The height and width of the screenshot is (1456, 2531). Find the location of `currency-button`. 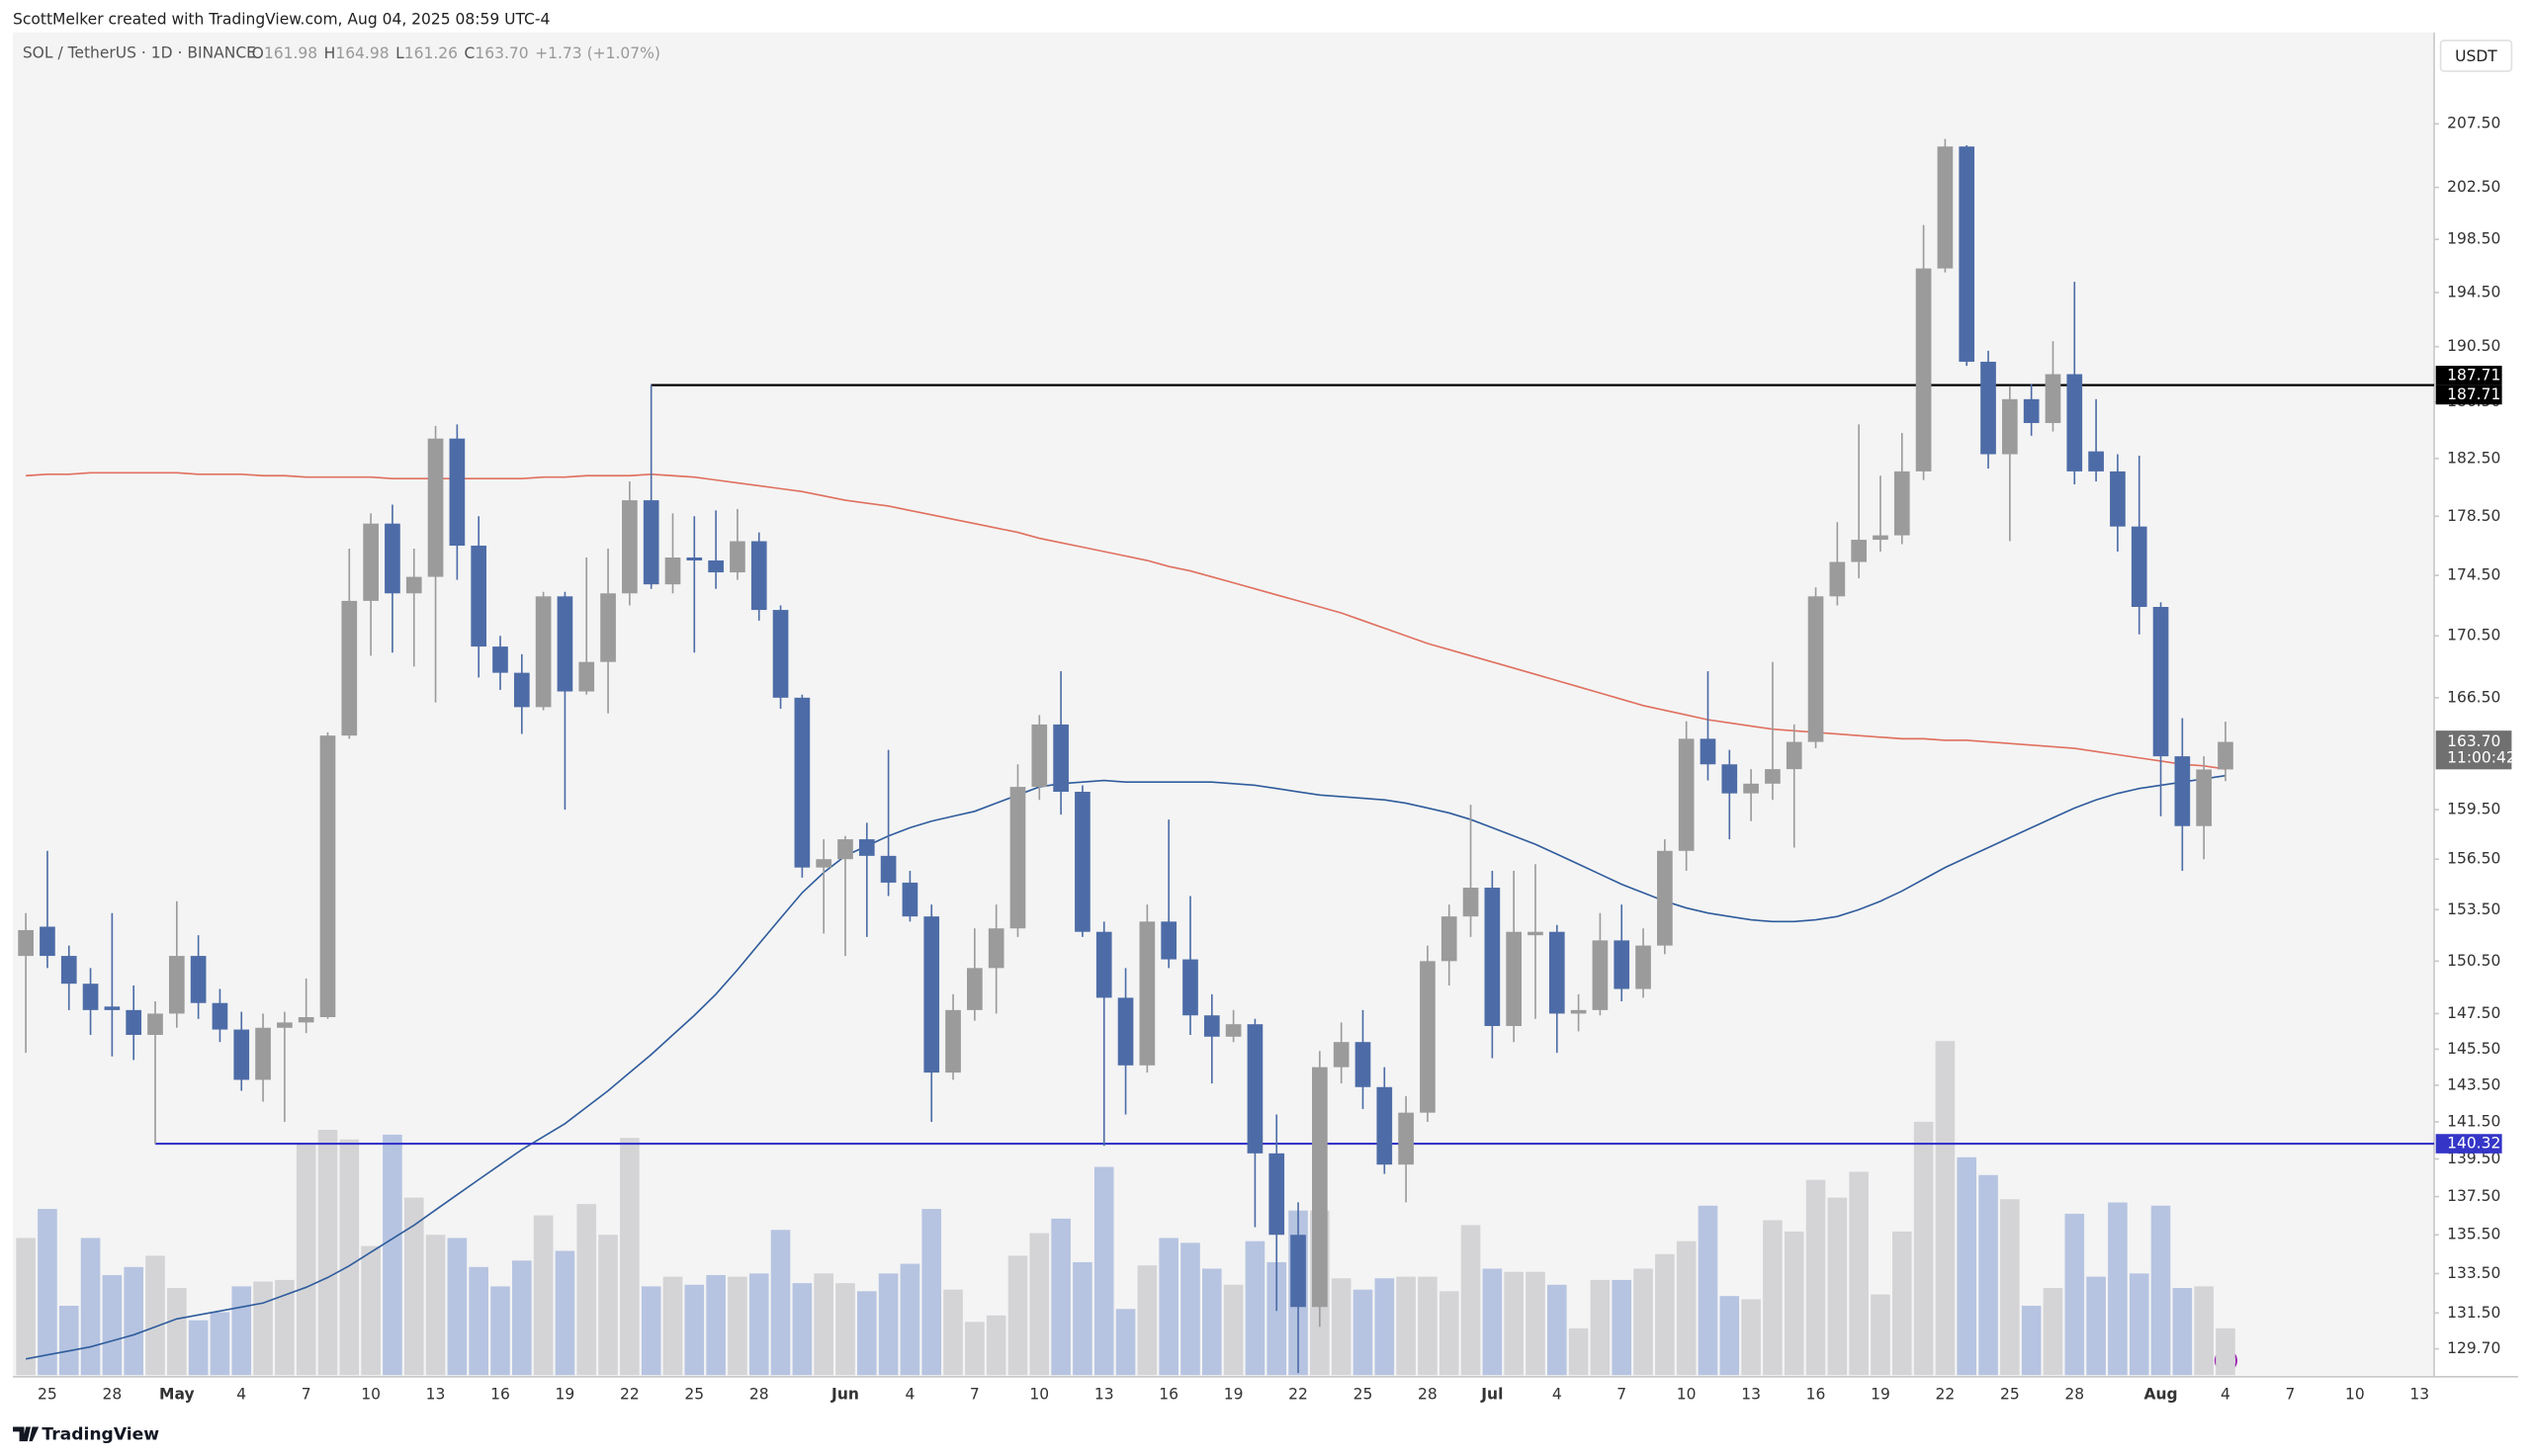

currency-button is located at coordinates (2476, 56).